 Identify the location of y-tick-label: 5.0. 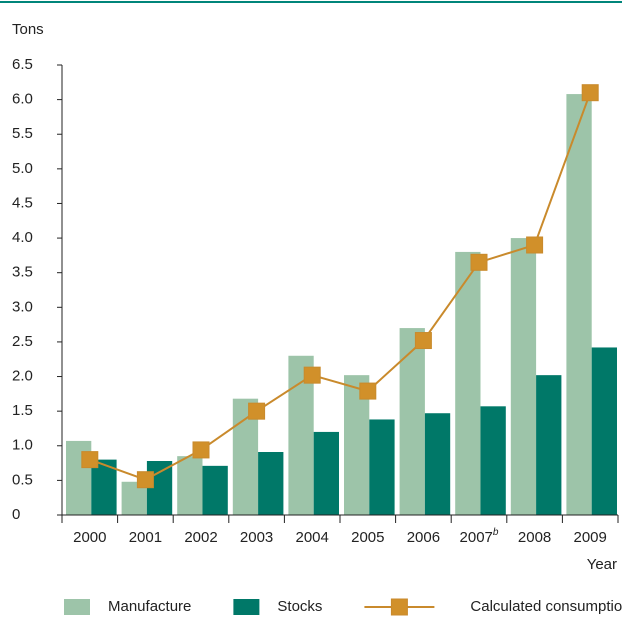
(22, 168).